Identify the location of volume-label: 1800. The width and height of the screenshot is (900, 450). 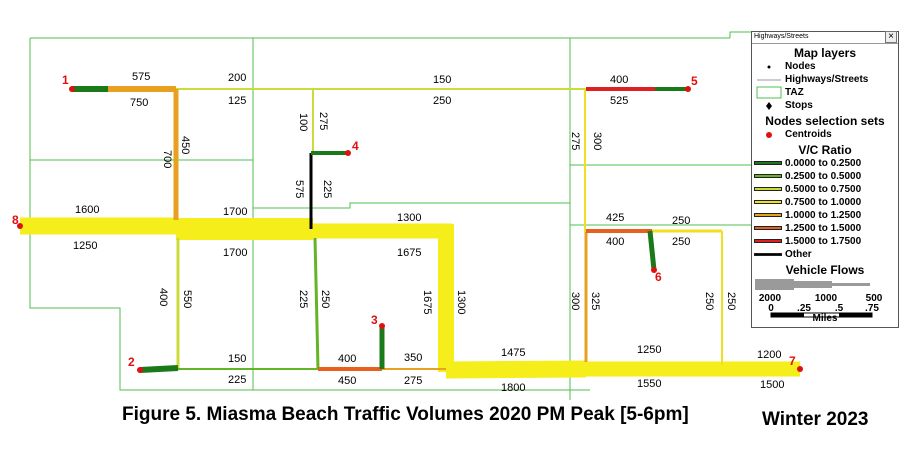
(513, 388).